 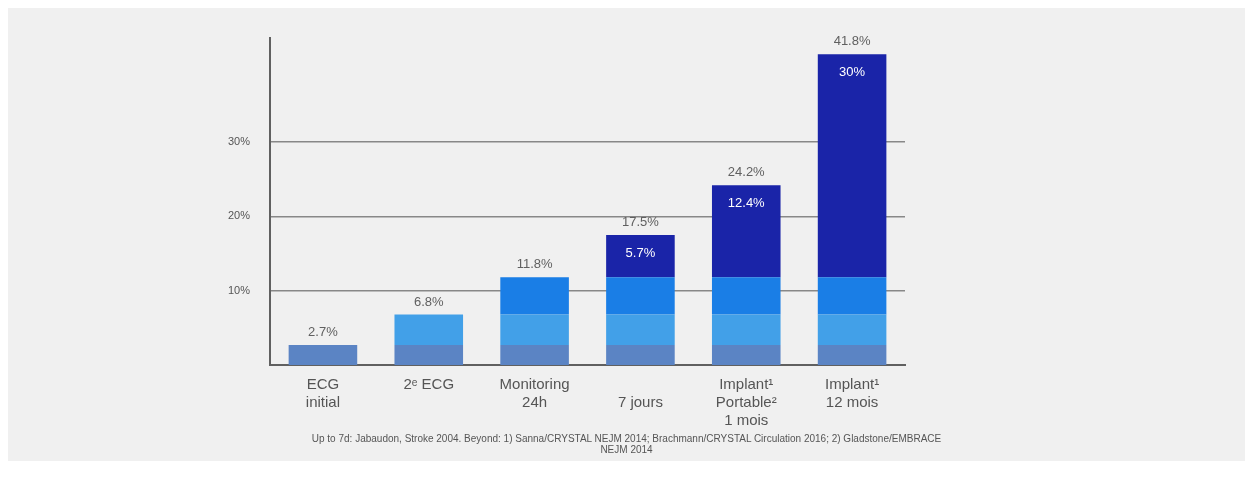 What do you see at coordinates (852, 41) in the screenshot?
I see `total-label: 41.8%` at bounding box center [852, 41].